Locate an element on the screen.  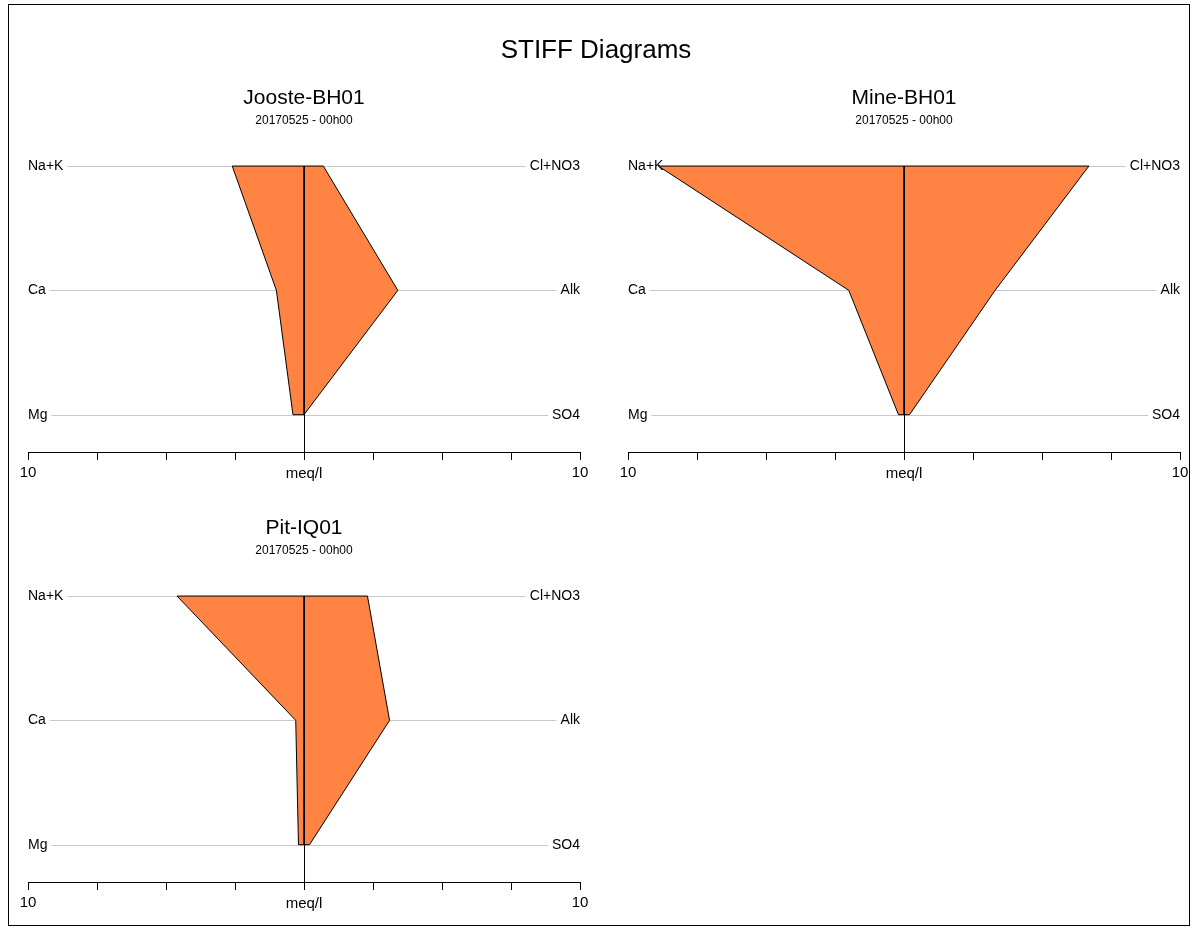
chart-title: Mine-BH01 is located at coordinates (904, 97).